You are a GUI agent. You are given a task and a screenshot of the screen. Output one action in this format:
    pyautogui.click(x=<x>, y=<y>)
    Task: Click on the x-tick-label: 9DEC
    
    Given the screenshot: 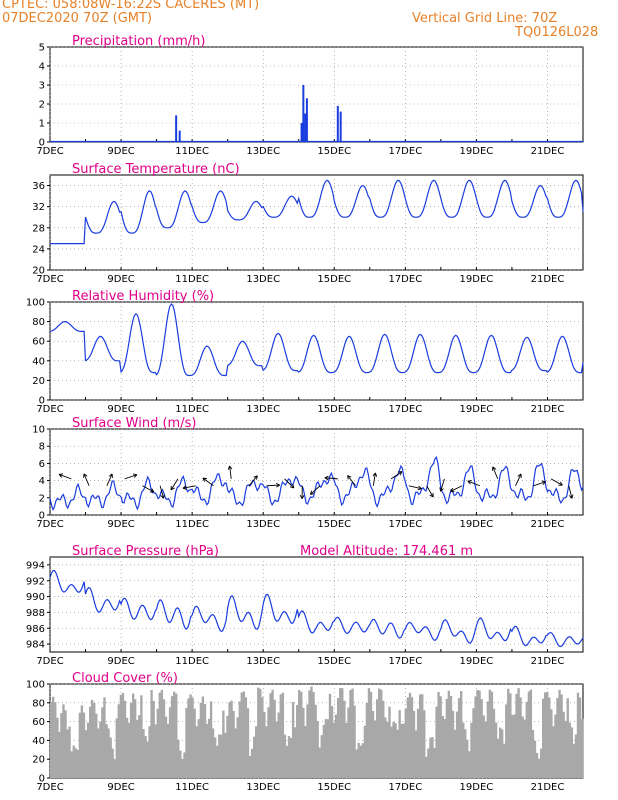 What is the action you would take?
    pyautogui.click(x=120, y=787)
    